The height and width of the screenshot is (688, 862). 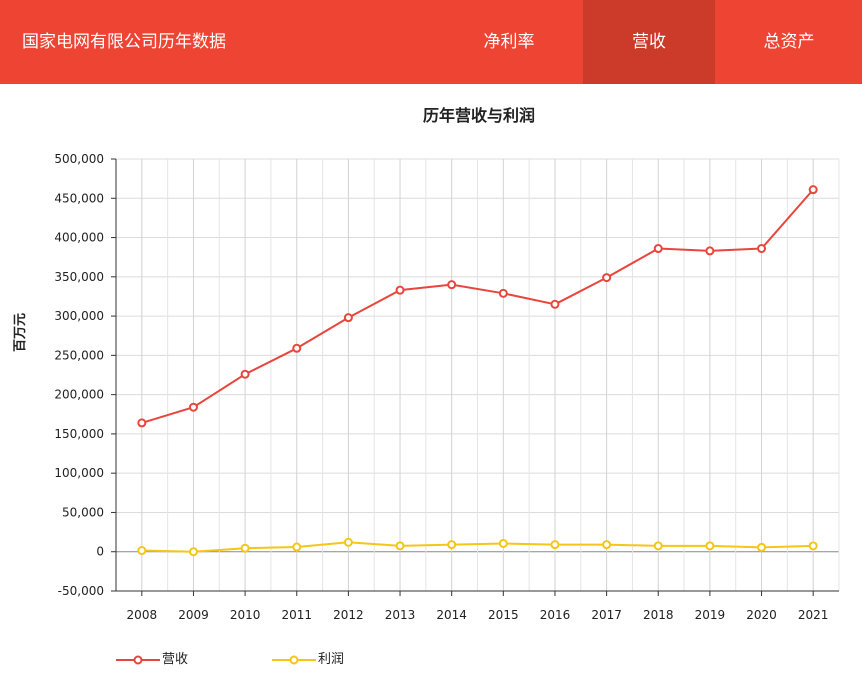 I want to click on y-tick-label: 250,000, so click(x=79, y=355).